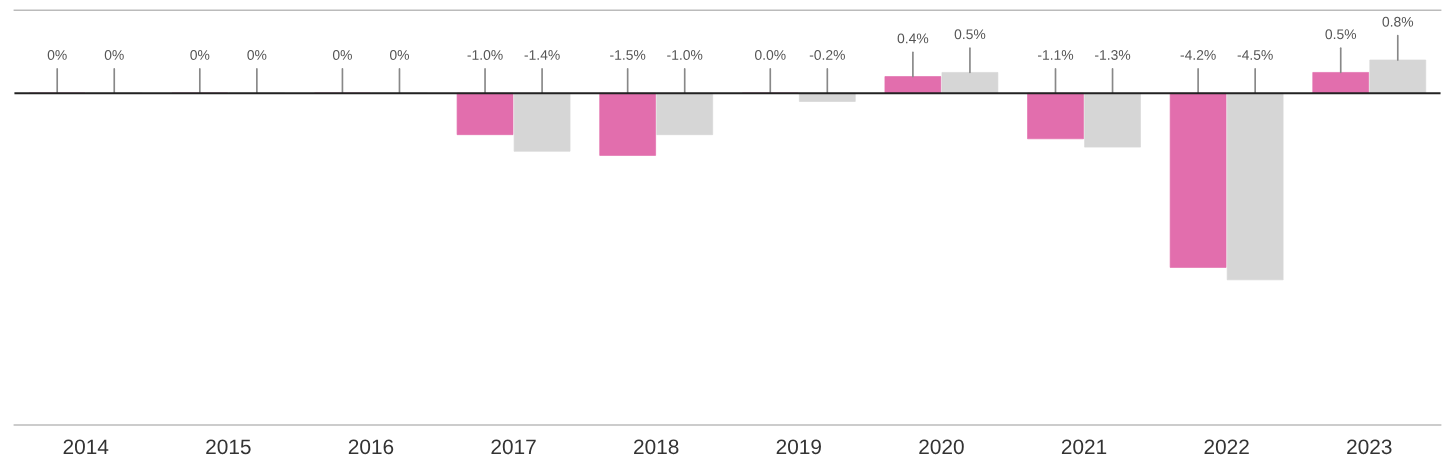  I want to click on data-label: -0.2%, so click(827, 55).